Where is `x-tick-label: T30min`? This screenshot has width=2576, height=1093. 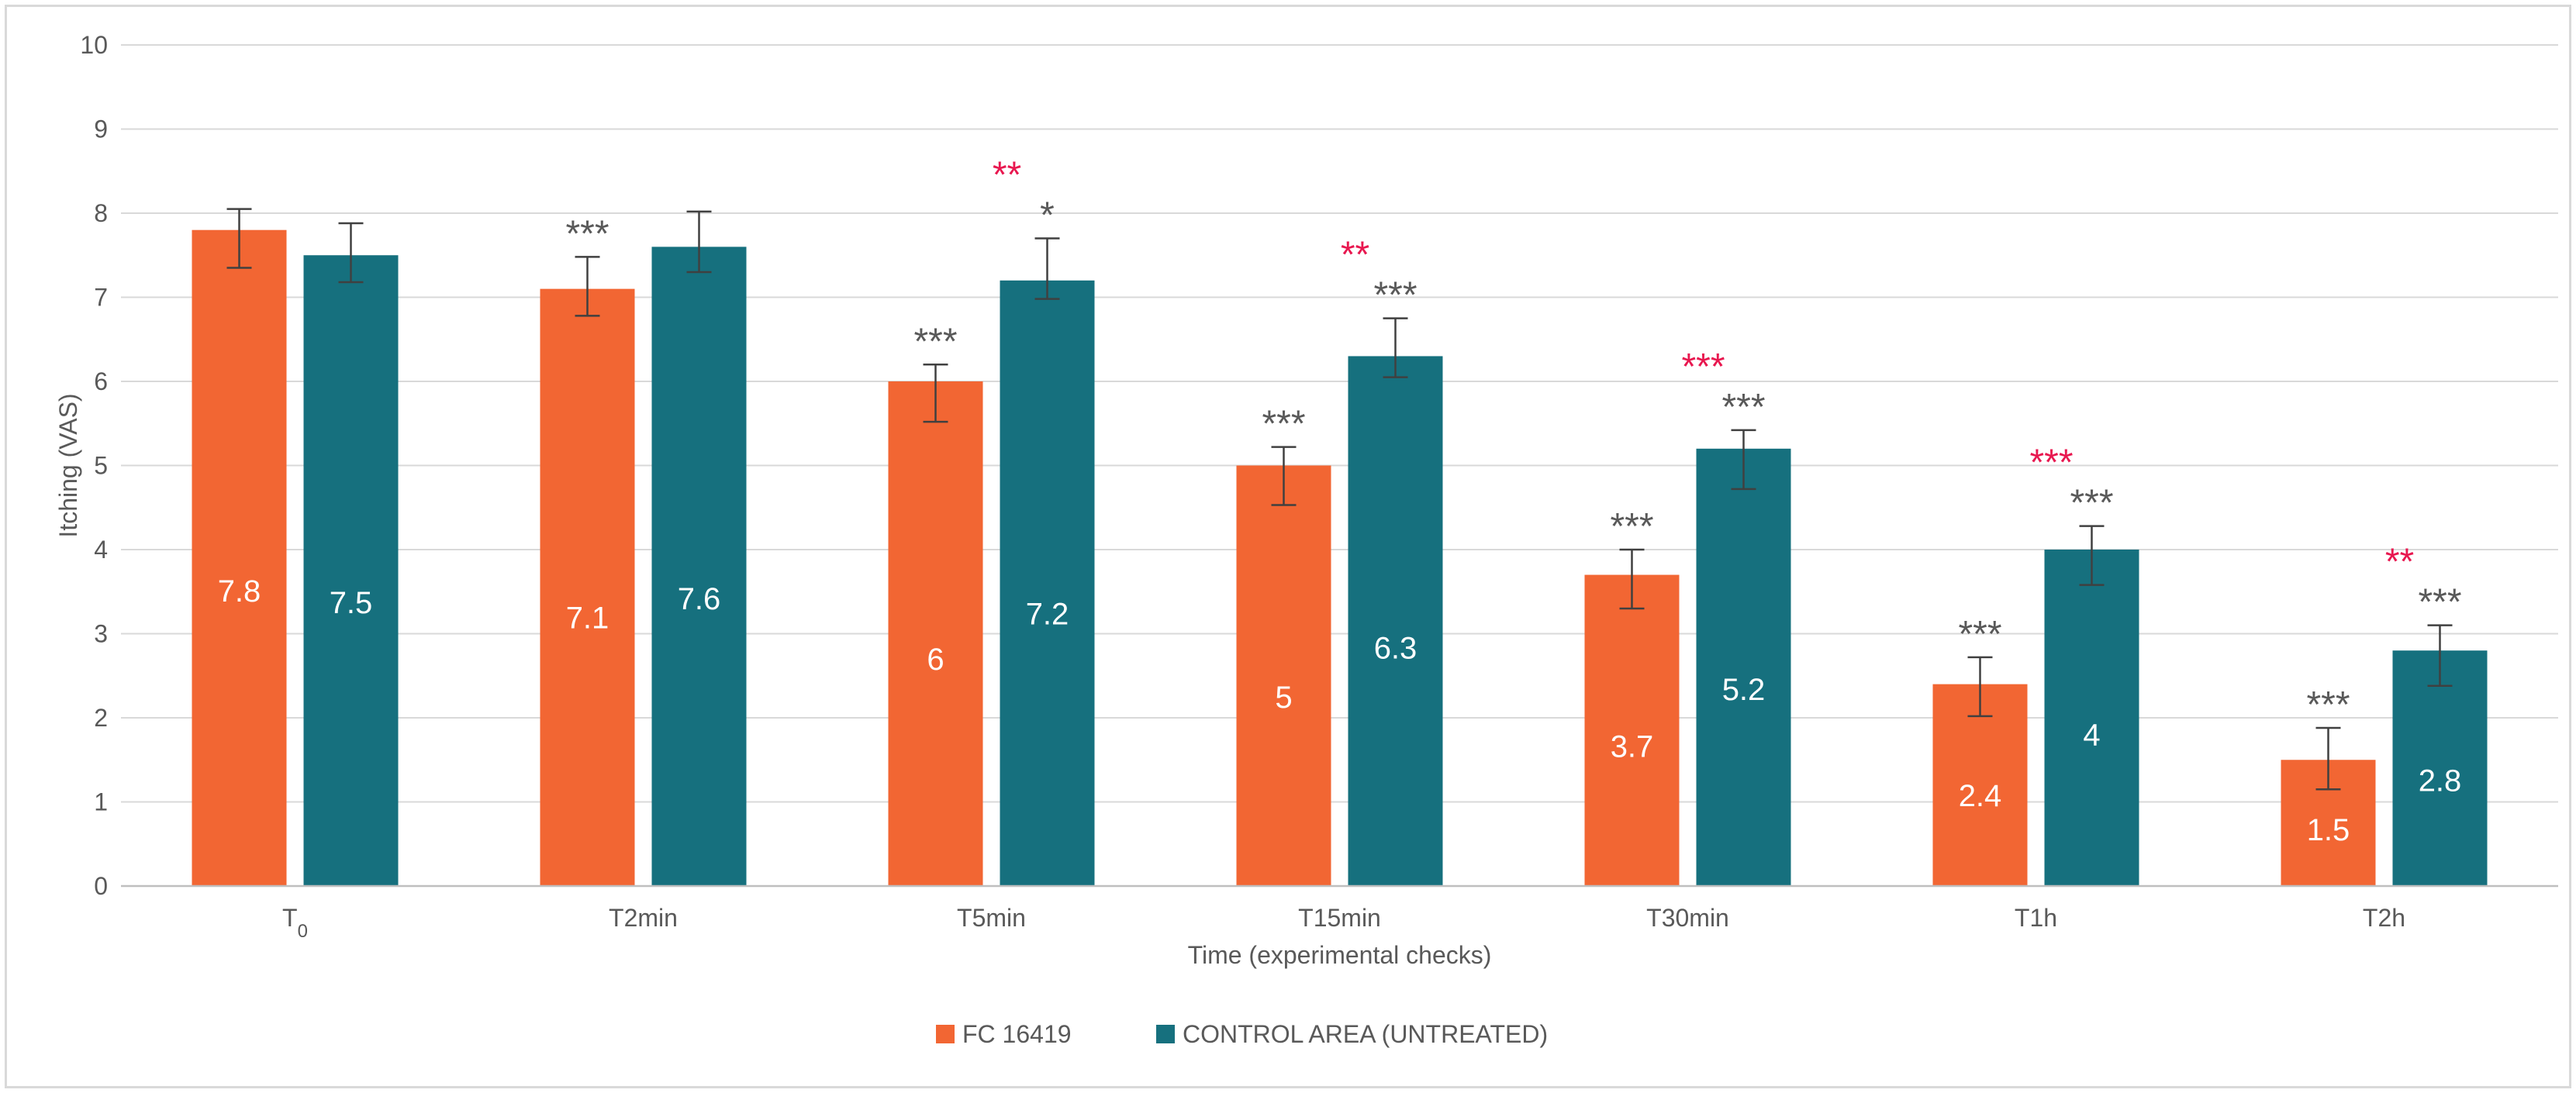 x-tick-label: T30min is located at coordinates (1688, 918).